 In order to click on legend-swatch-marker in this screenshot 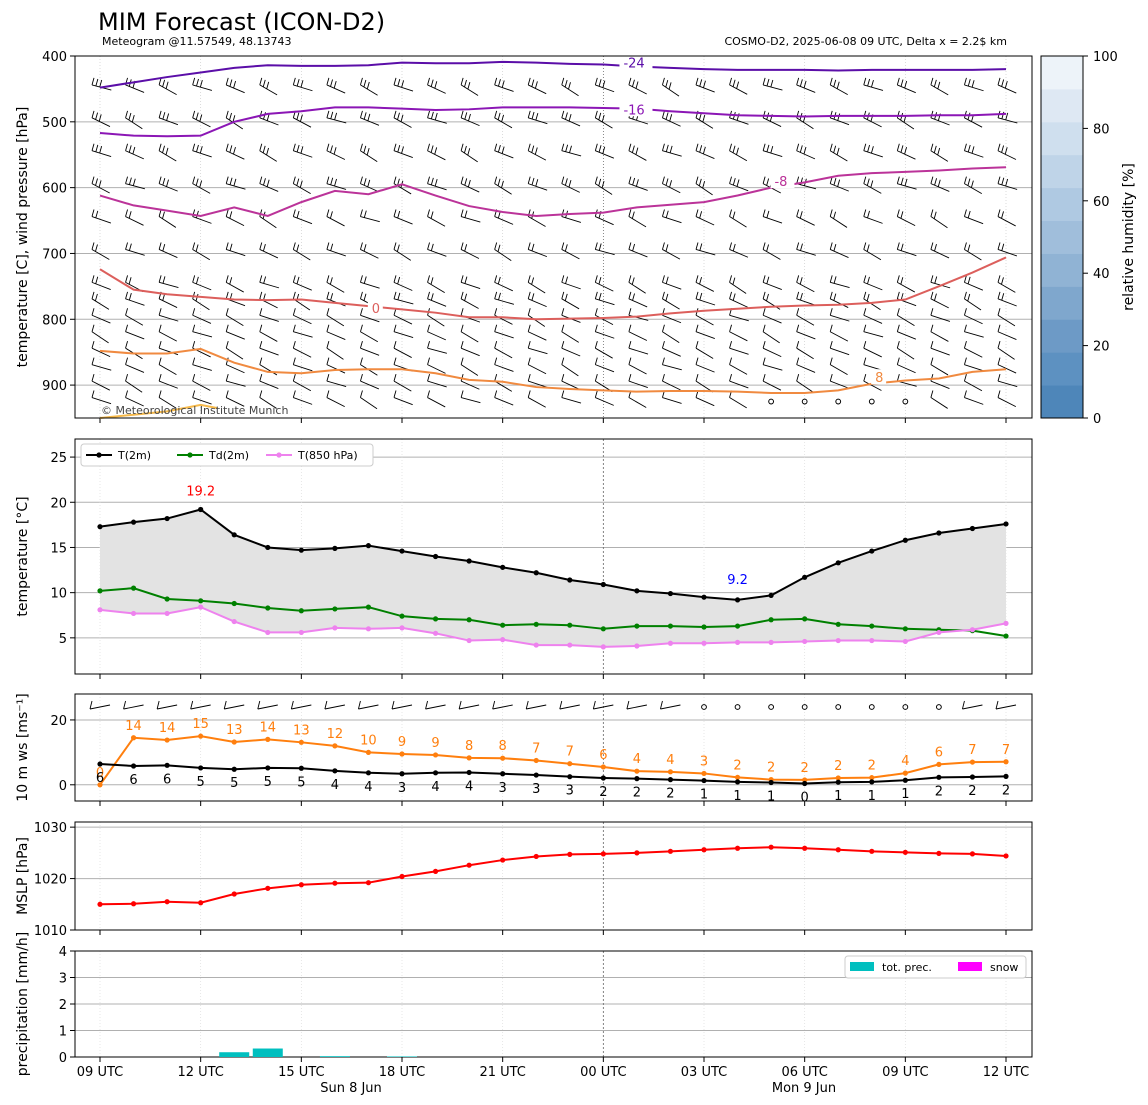, I will do `click(279, 455)`.